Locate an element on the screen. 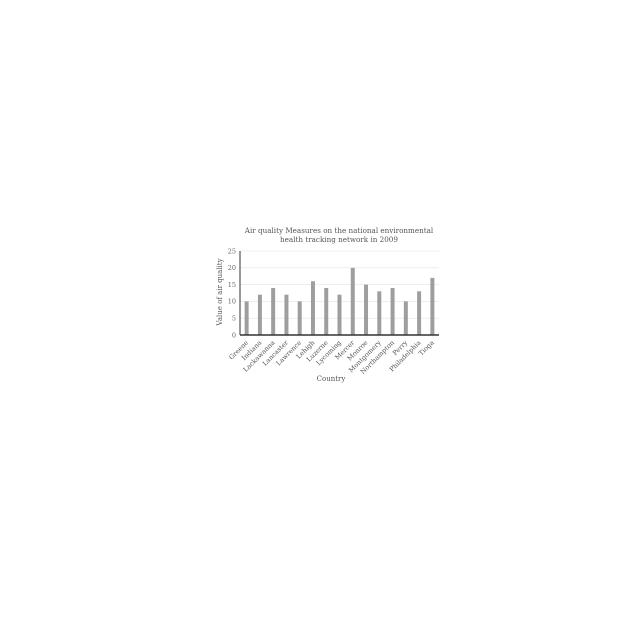  y-tick-label: 10 is located at coordinates (232, 302).